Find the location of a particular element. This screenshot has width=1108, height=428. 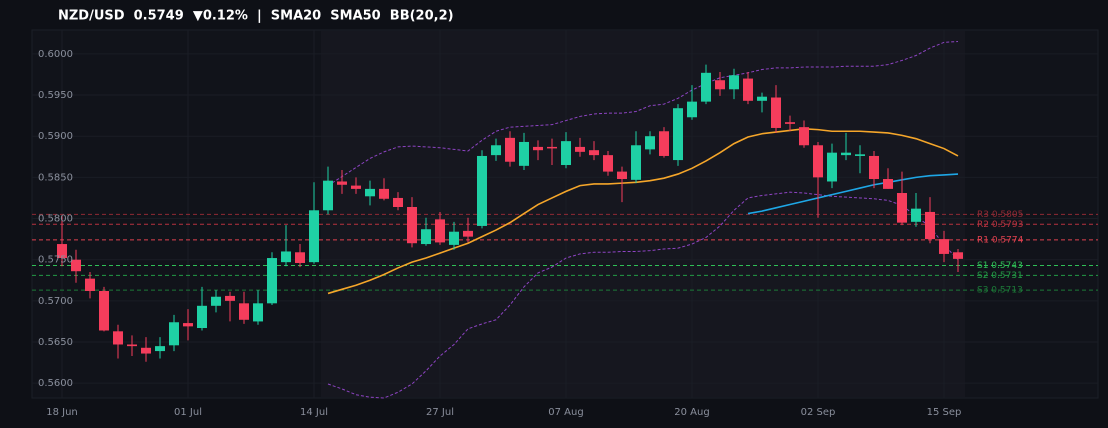

y-tick-label: 0.5850 is located at coordinates (55, 177).